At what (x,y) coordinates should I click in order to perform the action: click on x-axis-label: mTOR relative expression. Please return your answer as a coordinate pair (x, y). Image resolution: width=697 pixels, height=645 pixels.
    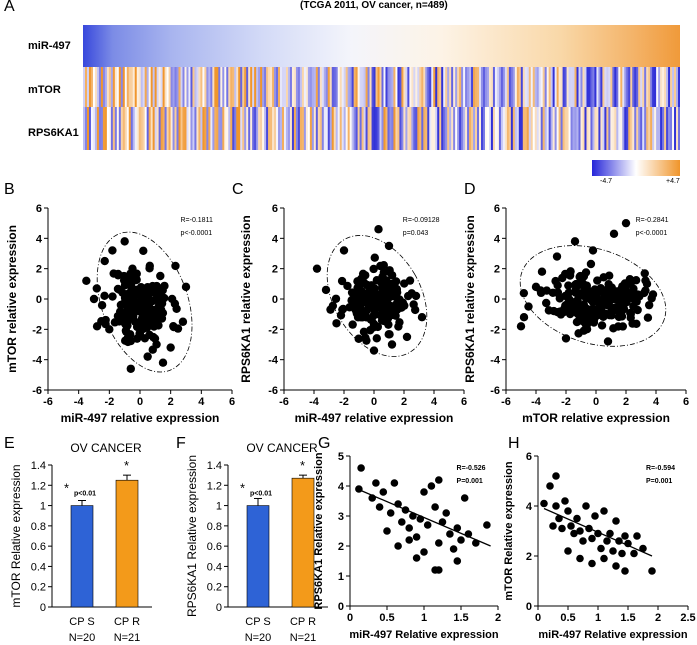
    Looking at the image, I should click on (596, 418).